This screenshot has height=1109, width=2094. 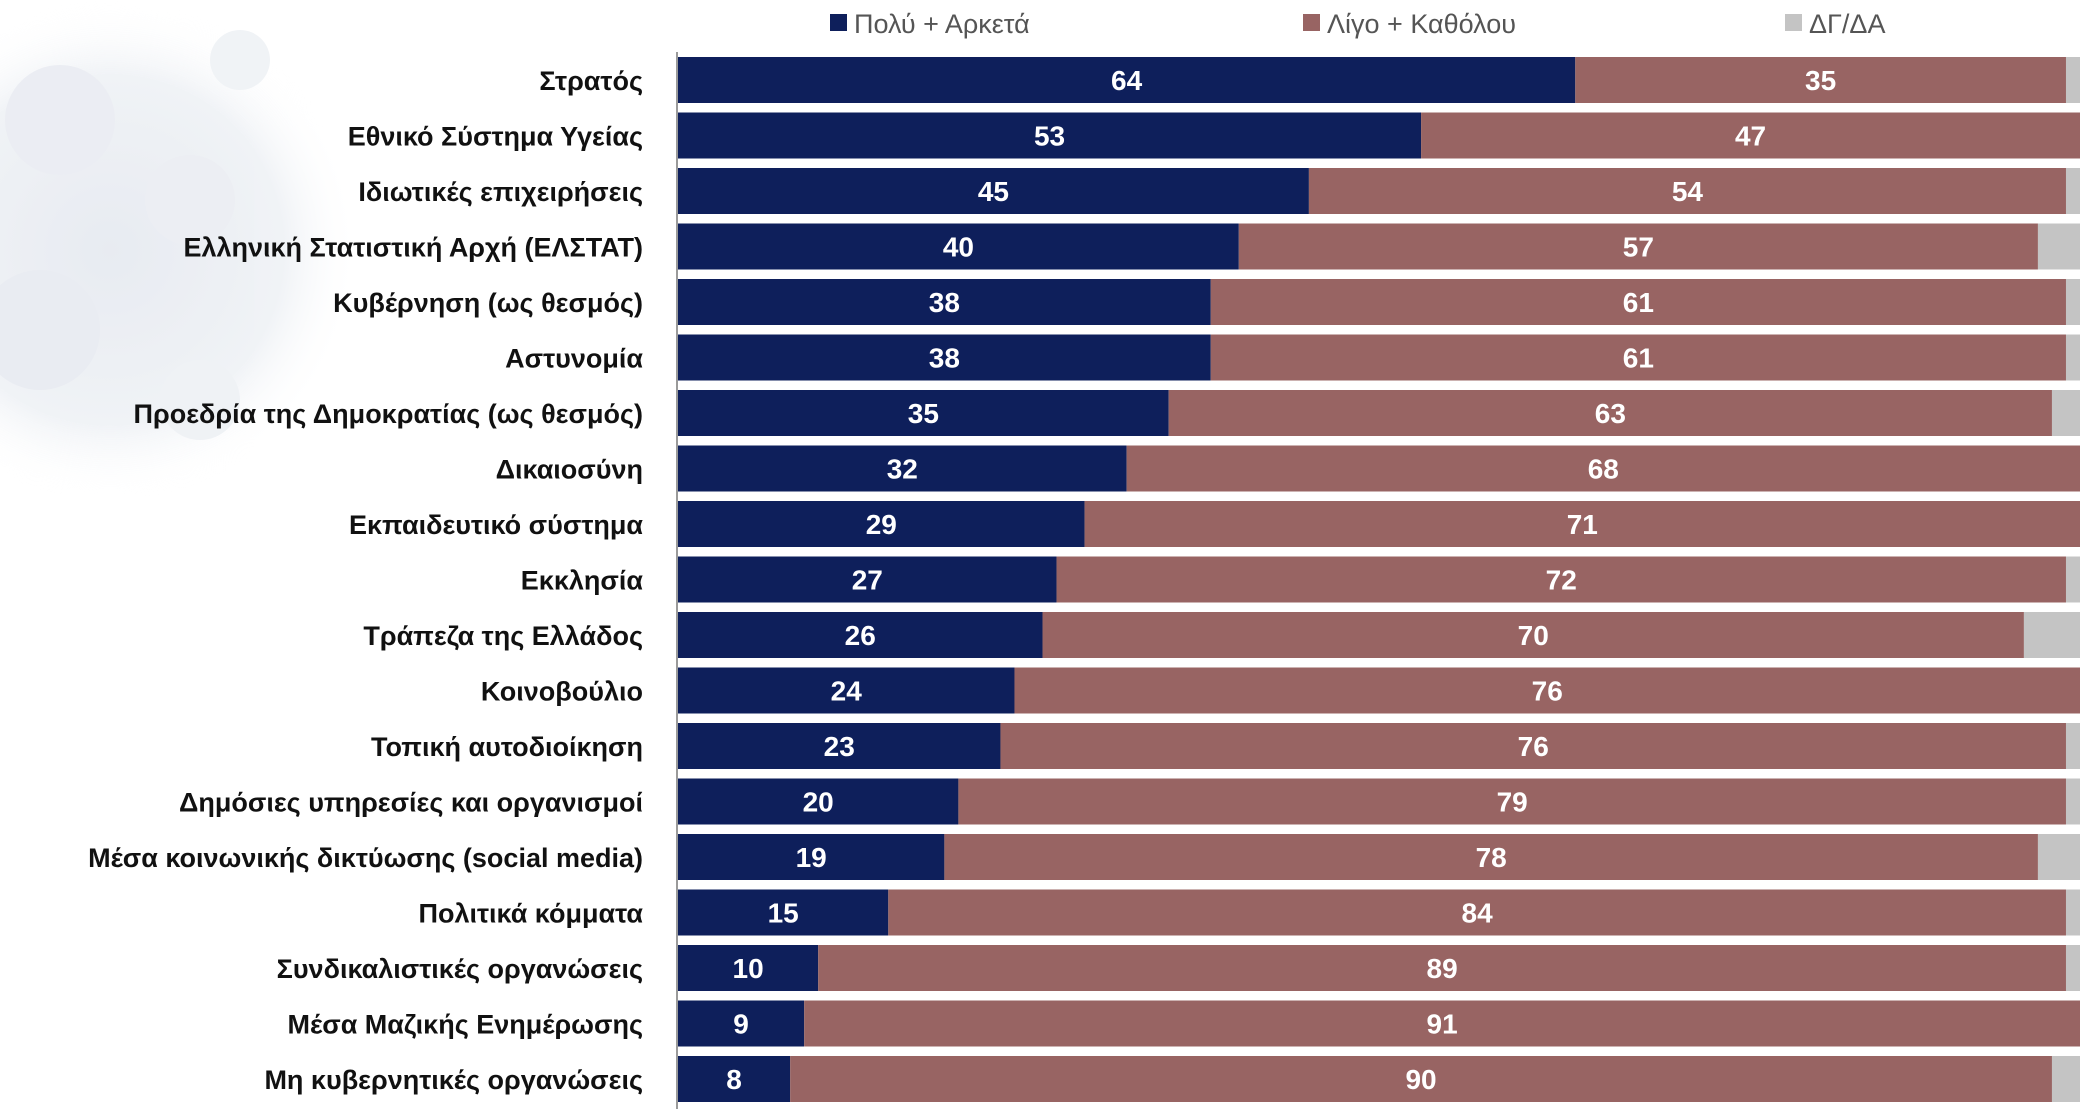 What do you see at coordinates (1610, 413) in the screenshot?
I see `data-label: 63` at bounding box center [1610, 413].